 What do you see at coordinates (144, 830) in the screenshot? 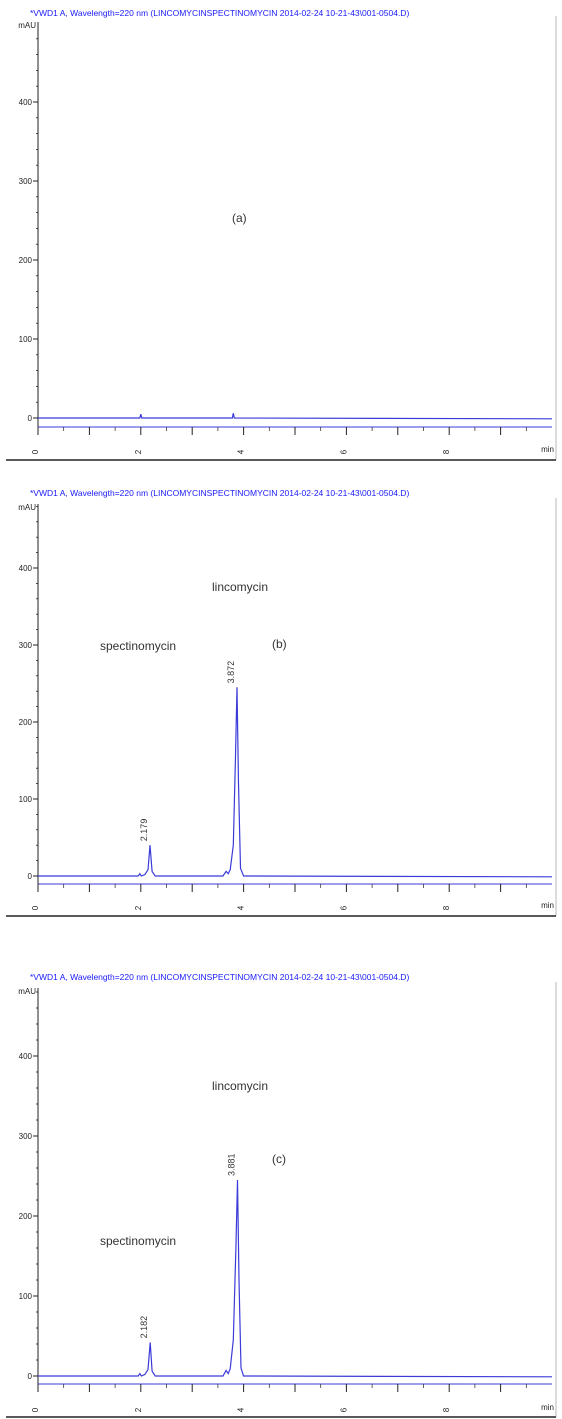
I see `peak-retention-time-label: 2.179` at bounding box center [144, 830].